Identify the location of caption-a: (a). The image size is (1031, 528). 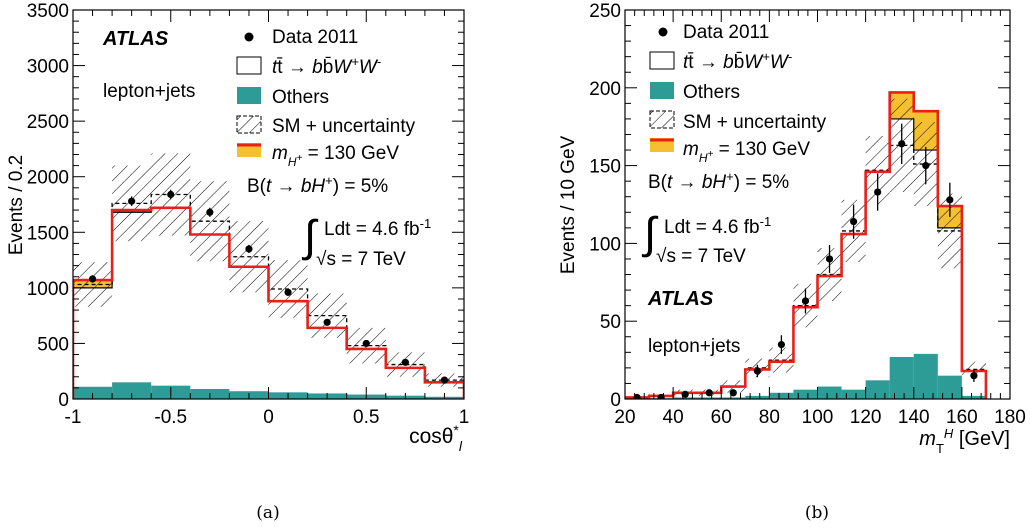
(267, 513).